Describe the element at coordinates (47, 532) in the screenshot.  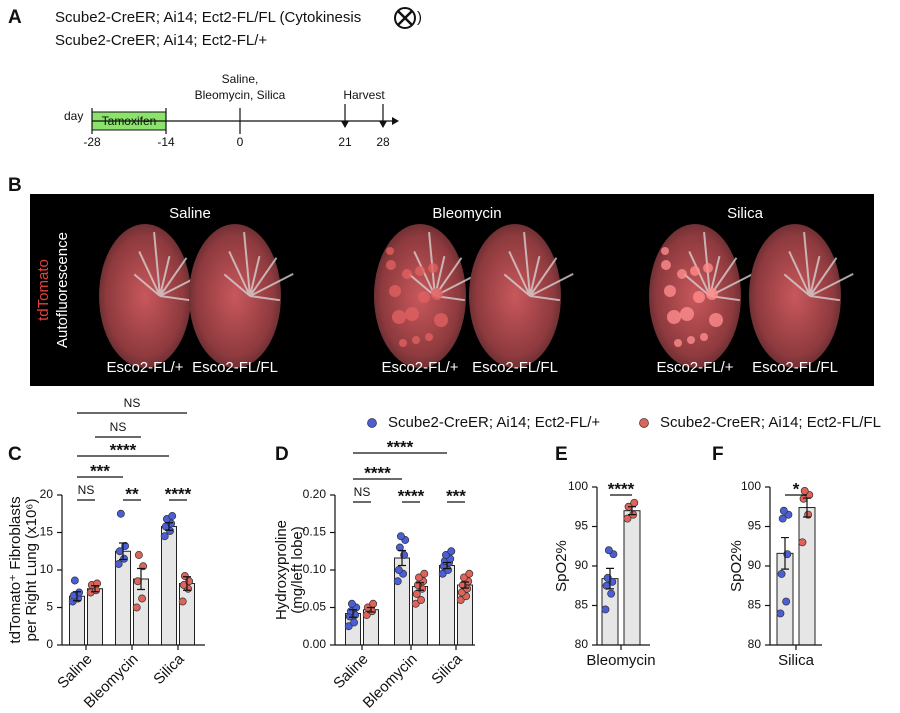
I see `y-tick-label: 15` at that location.